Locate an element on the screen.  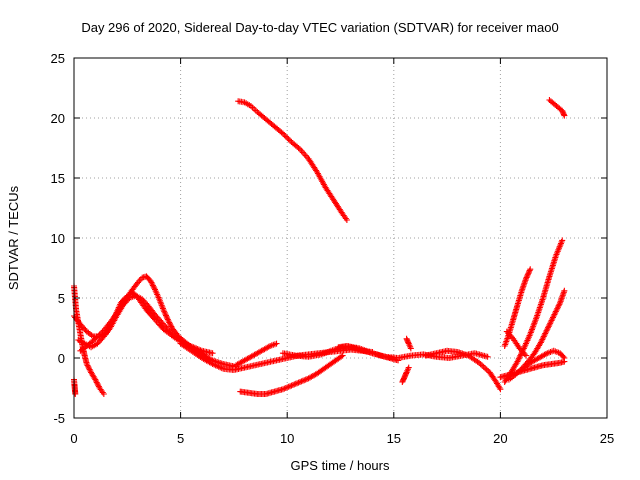
series-arc-mid-spike is located at coordinates (256, 354).